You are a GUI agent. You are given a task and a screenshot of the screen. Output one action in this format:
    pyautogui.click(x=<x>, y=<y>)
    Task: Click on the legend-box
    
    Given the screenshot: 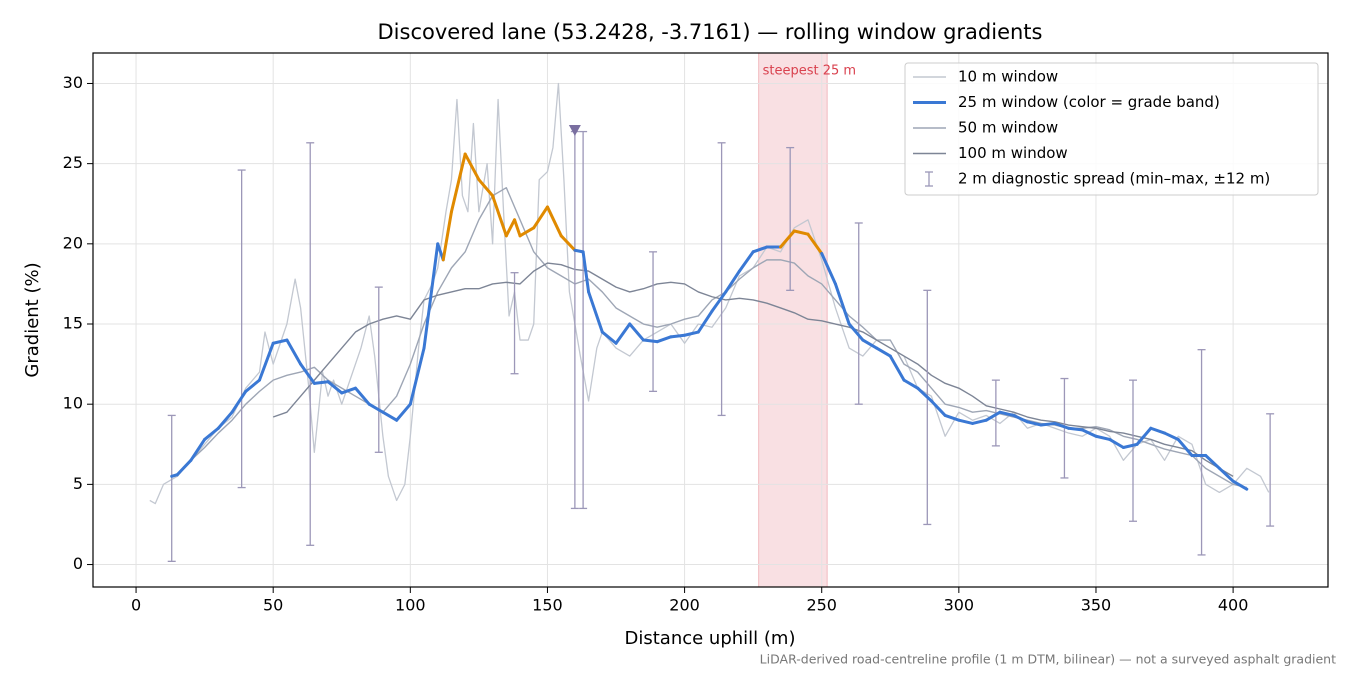 What is the action you would take?
    pyautogui.click(x=1111, y=129)
    